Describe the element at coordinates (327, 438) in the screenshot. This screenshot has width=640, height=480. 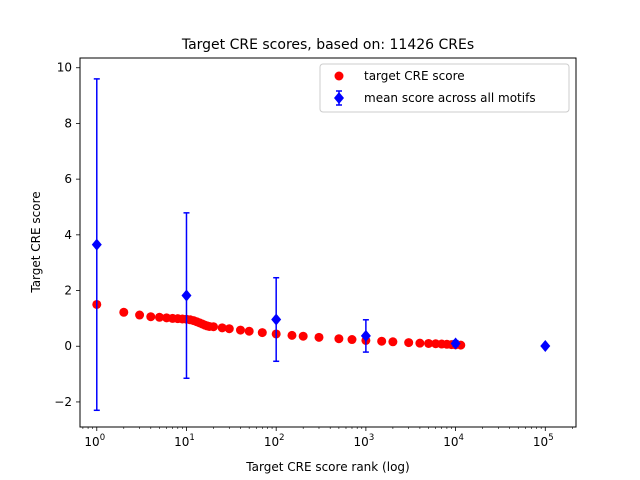
I see `x-axis: 10⁰ 10¹ 10² 10³ 10⁴ 10⁵` at that location.